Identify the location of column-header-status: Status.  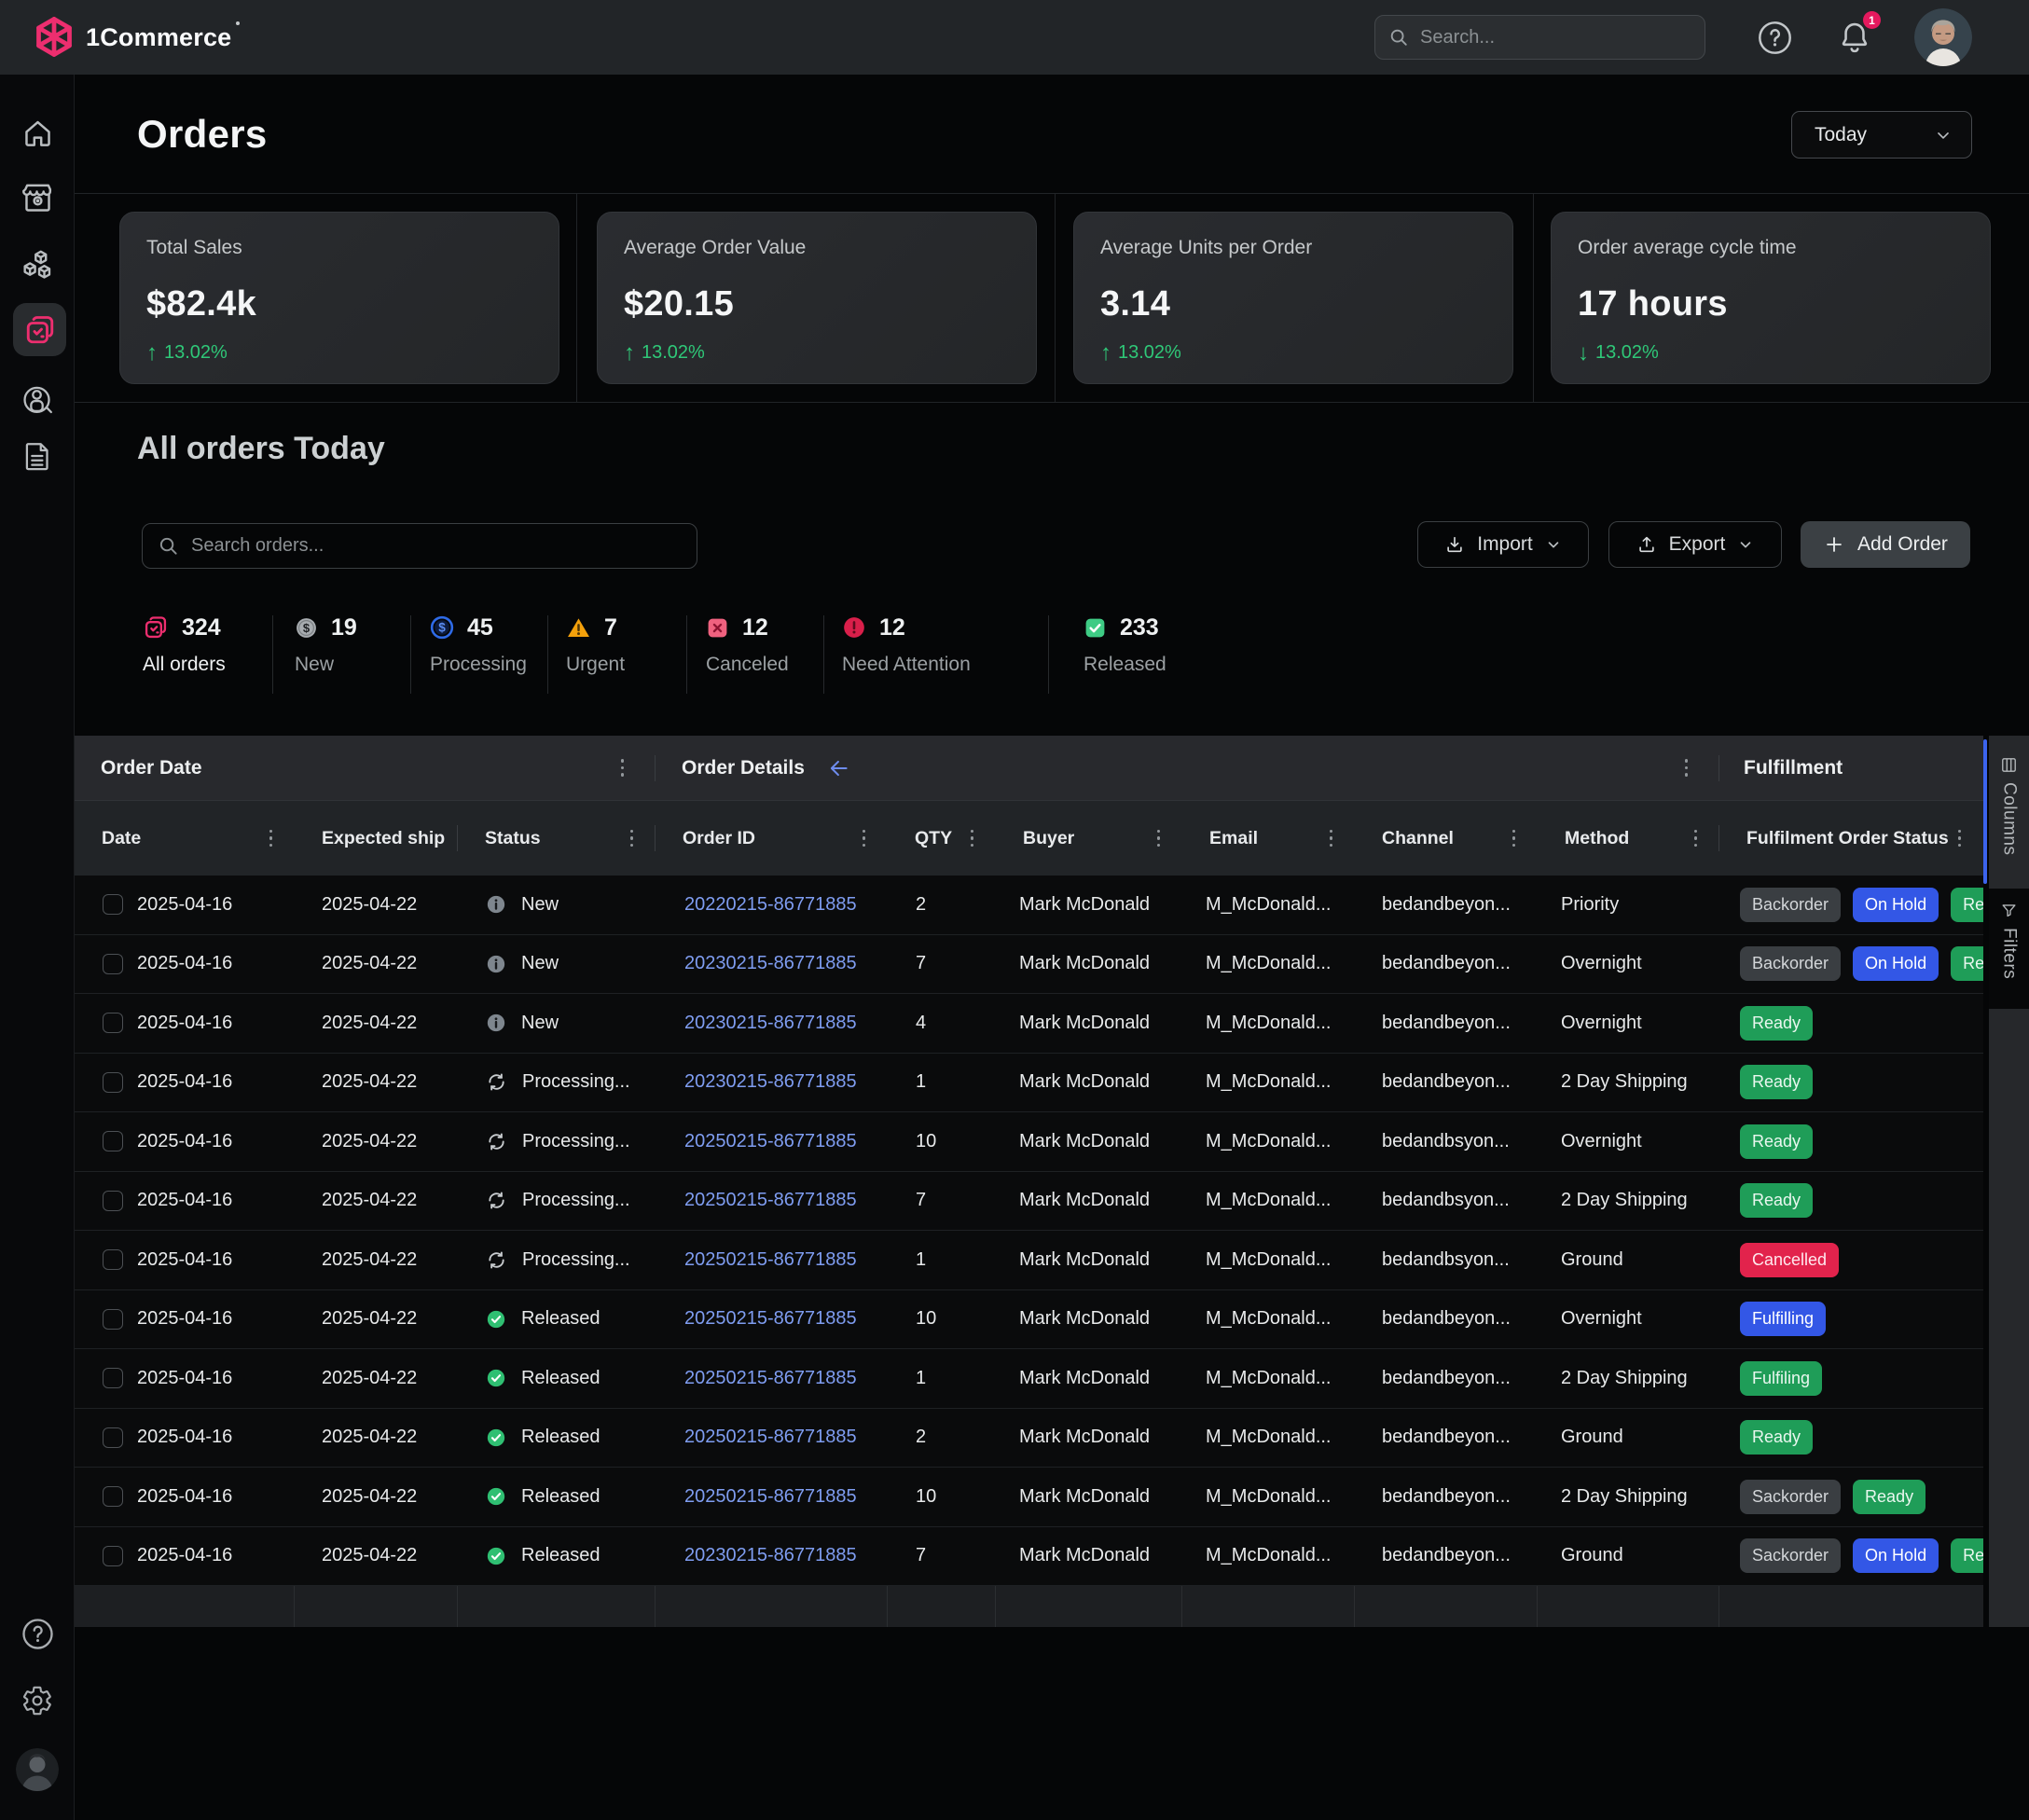
(557, 838).